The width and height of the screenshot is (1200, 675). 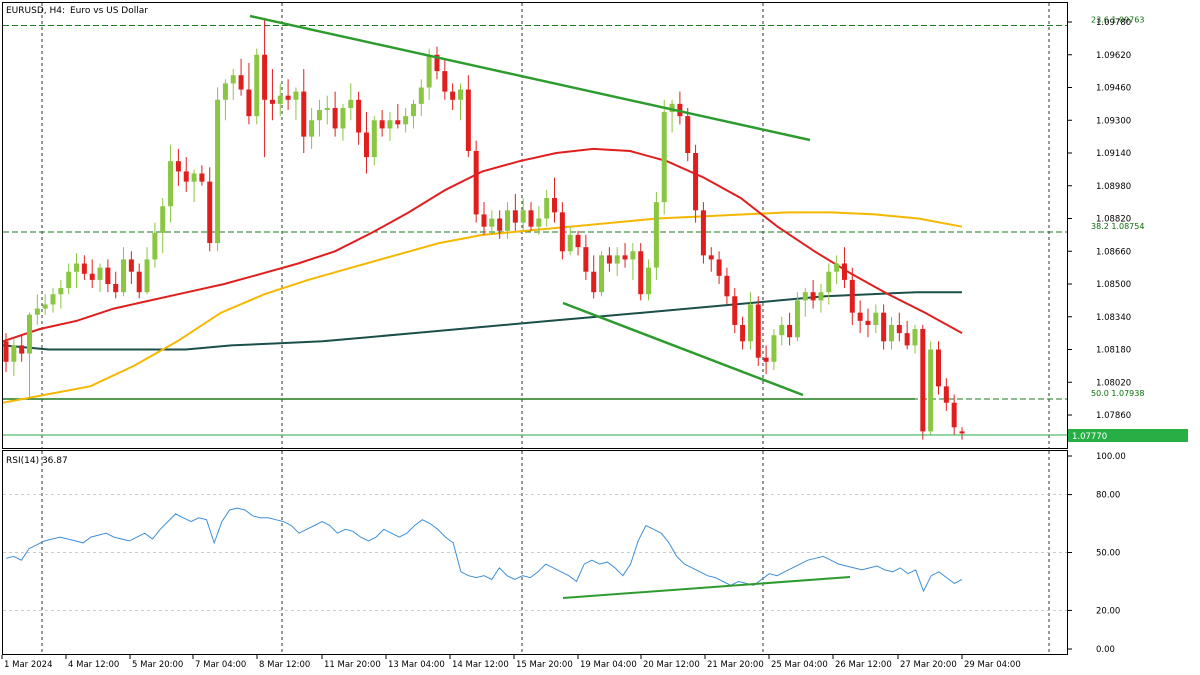 What do you see at coordinates (484, 550) in the screenshot?
I see `rsi-line` at bounding box center [484, 550].